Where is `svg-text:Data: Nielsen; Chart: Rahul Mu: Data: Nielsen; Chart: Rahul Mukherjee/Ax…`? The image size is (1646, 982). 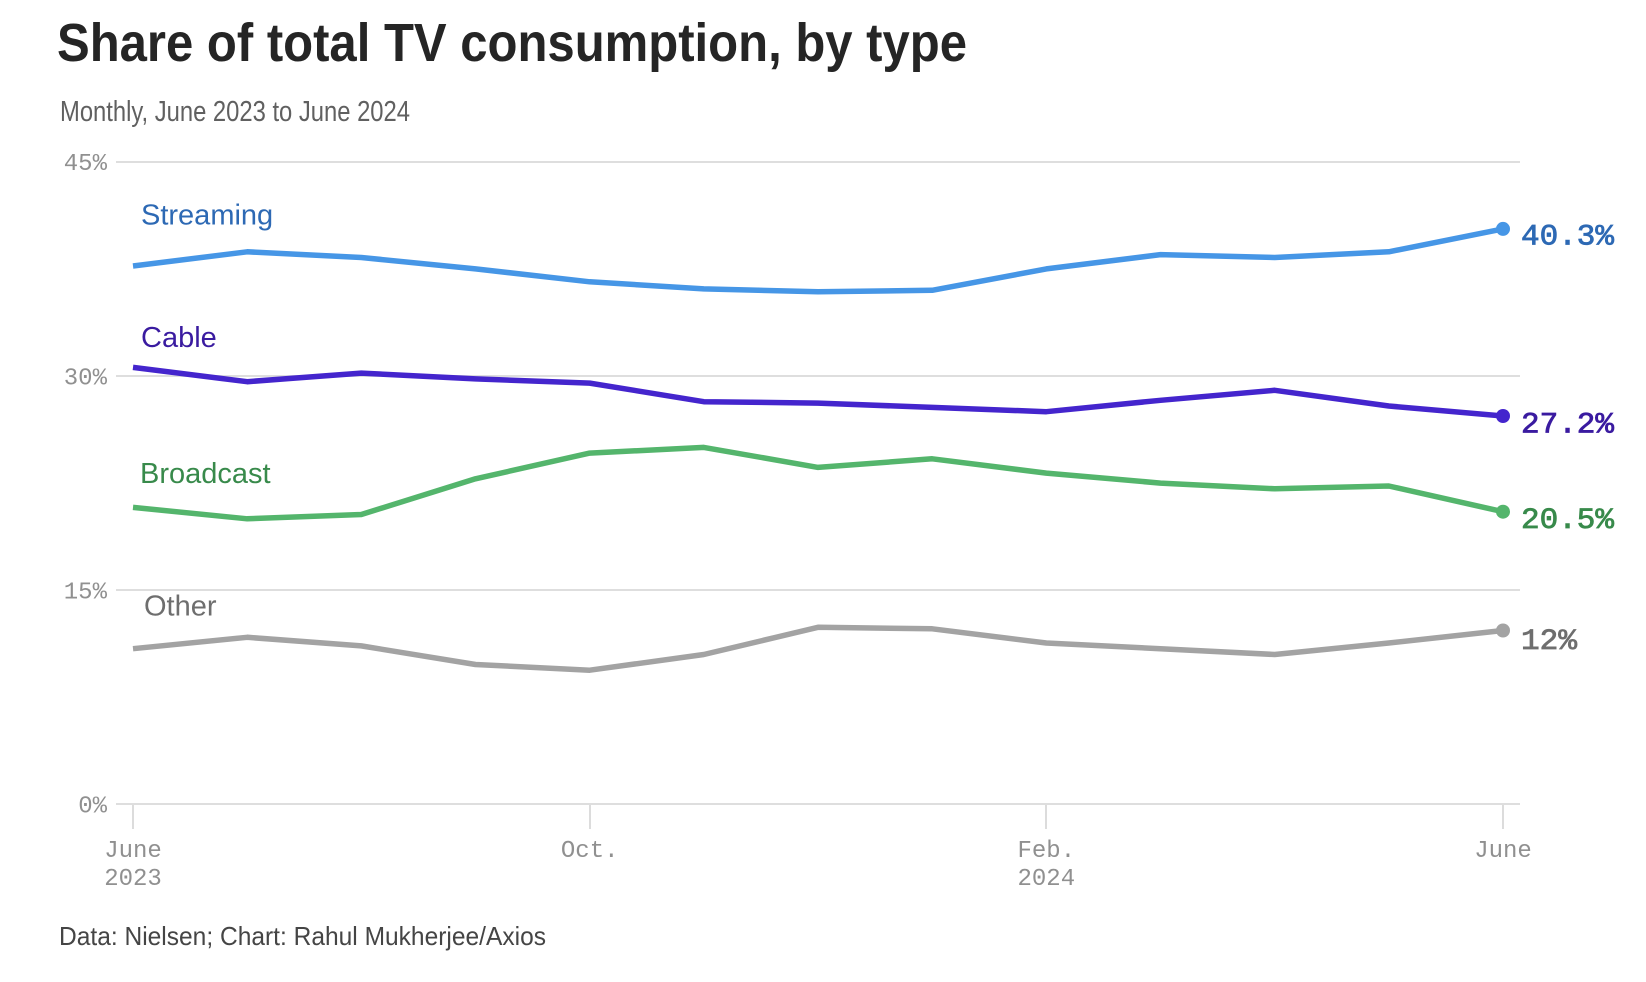 svg-text:Data: Nielsen; Chart: Rahul Mu: Data: Nielsen; Chart: Rahul Mukherjee/Ax… is located at coordinates (302, 936).